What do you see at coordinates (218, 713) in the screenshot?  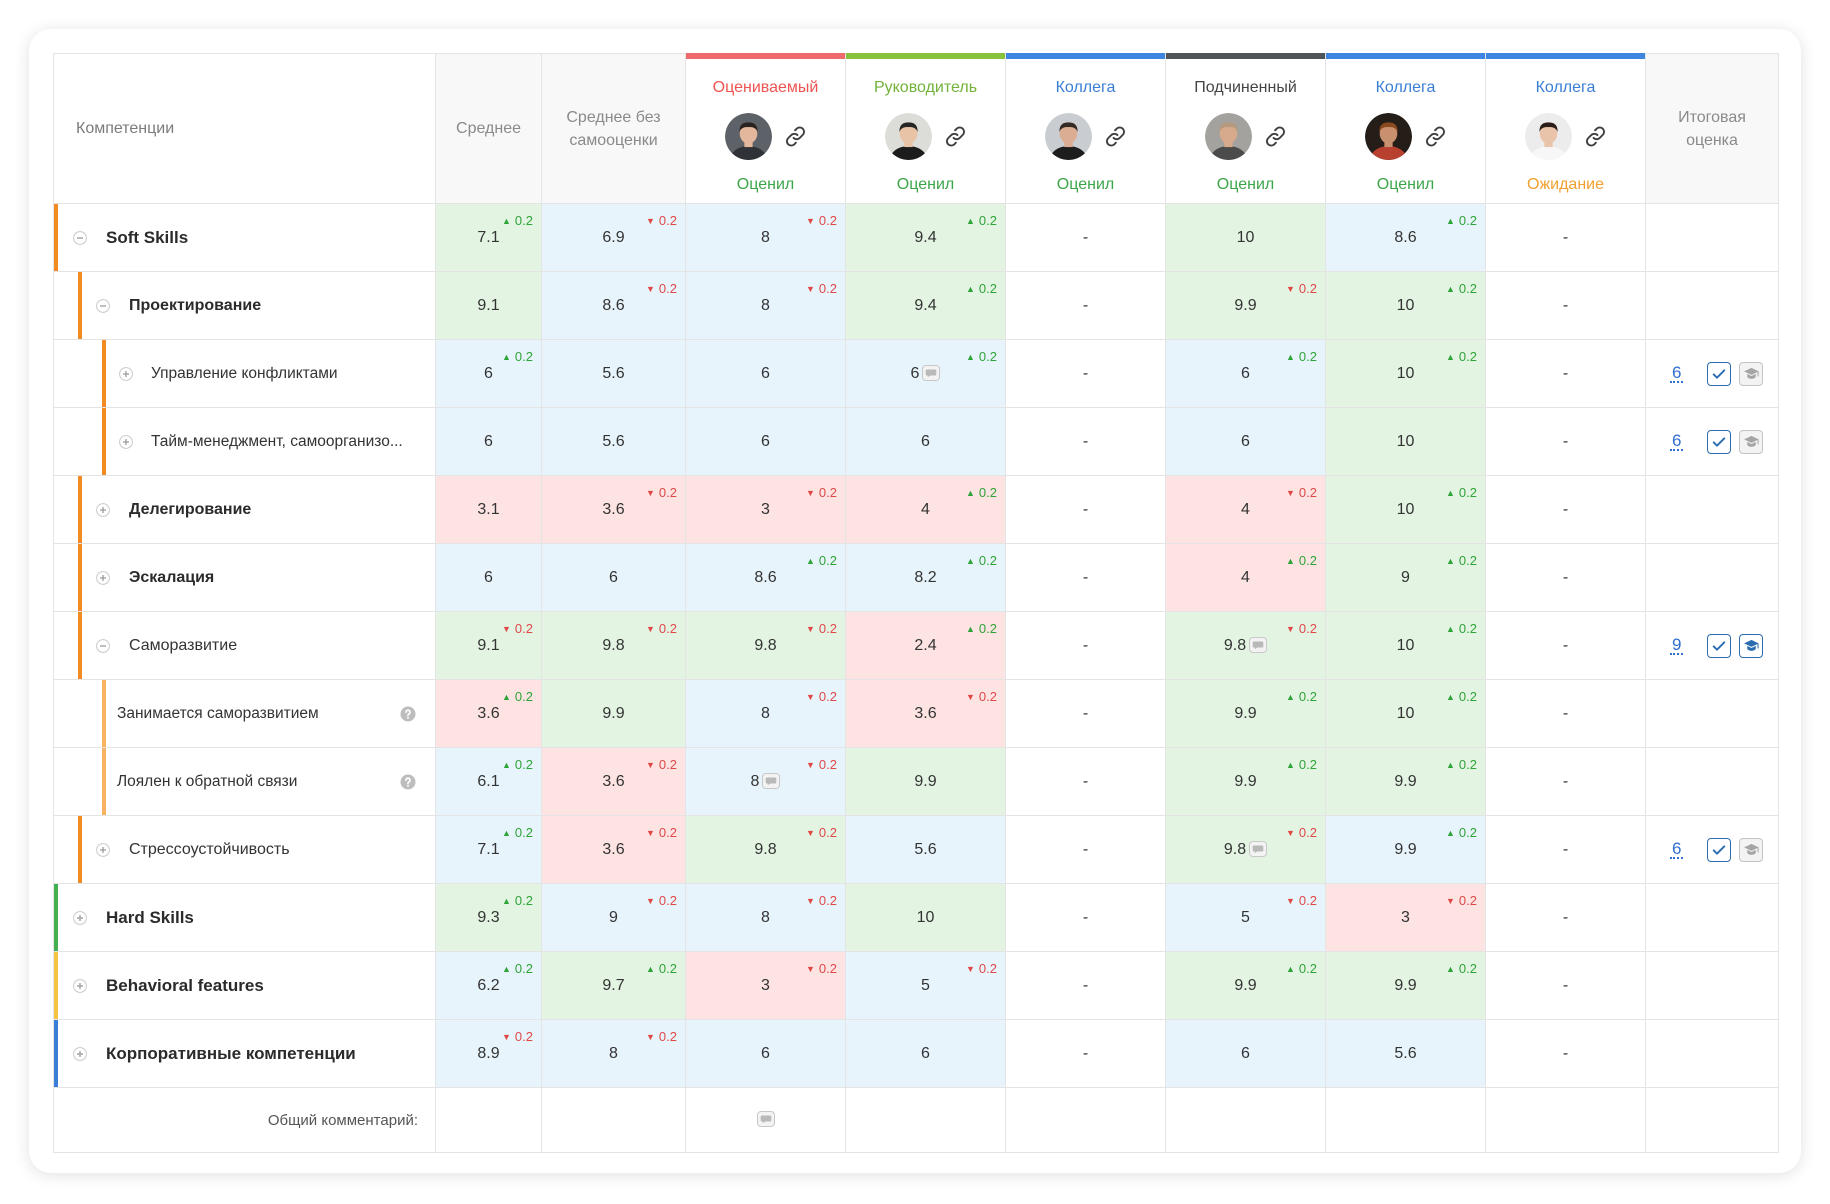 I see `competency-label: Занимается саморазвитием` at bounding box center [218, 713].